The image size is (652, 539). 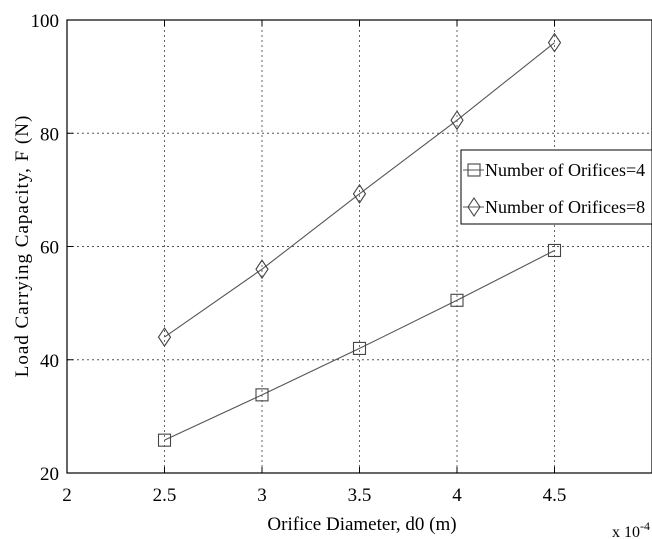 What do you see at coordinates (565, 207) in the screenshot?
I see `legend-entry-label: Number of Orifices=8` at bounding box center [565, 207].